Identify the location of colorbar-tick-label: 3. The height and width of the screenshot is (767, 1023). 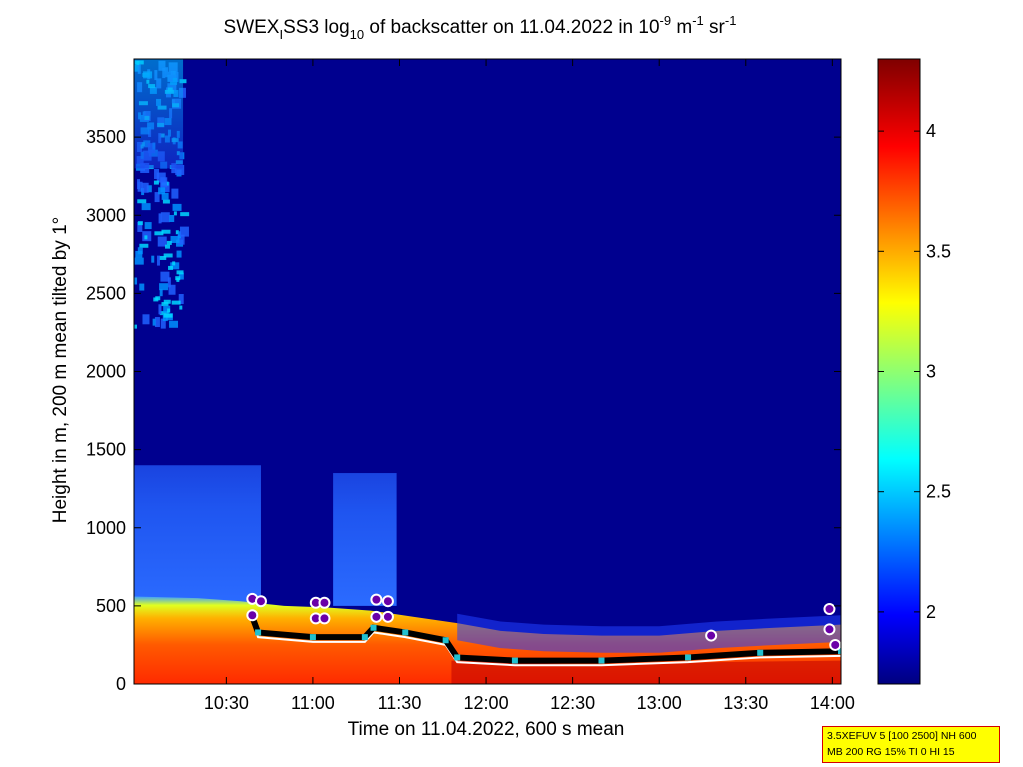
(931, 372).